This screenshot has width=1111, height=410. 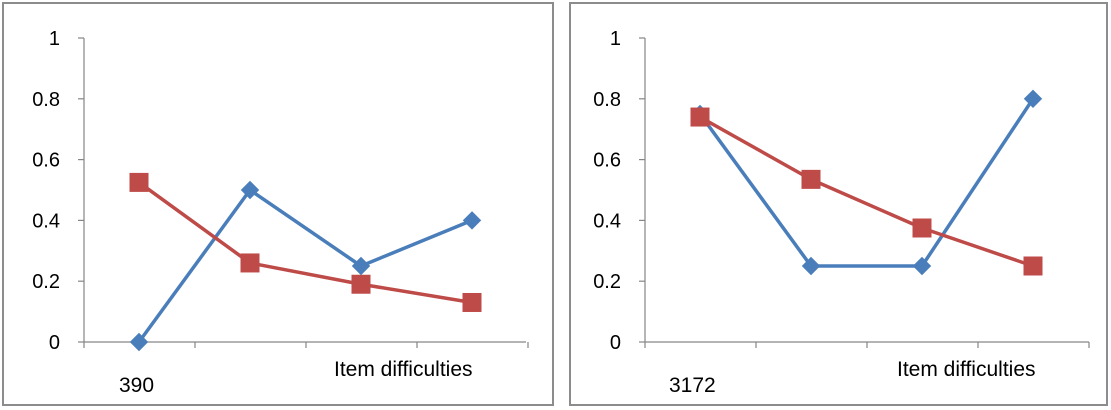 What do you see at coordinates (54, 343) in the screenshot?
I see `y-tick-label-1: 0` at bounding box center [54, 343].